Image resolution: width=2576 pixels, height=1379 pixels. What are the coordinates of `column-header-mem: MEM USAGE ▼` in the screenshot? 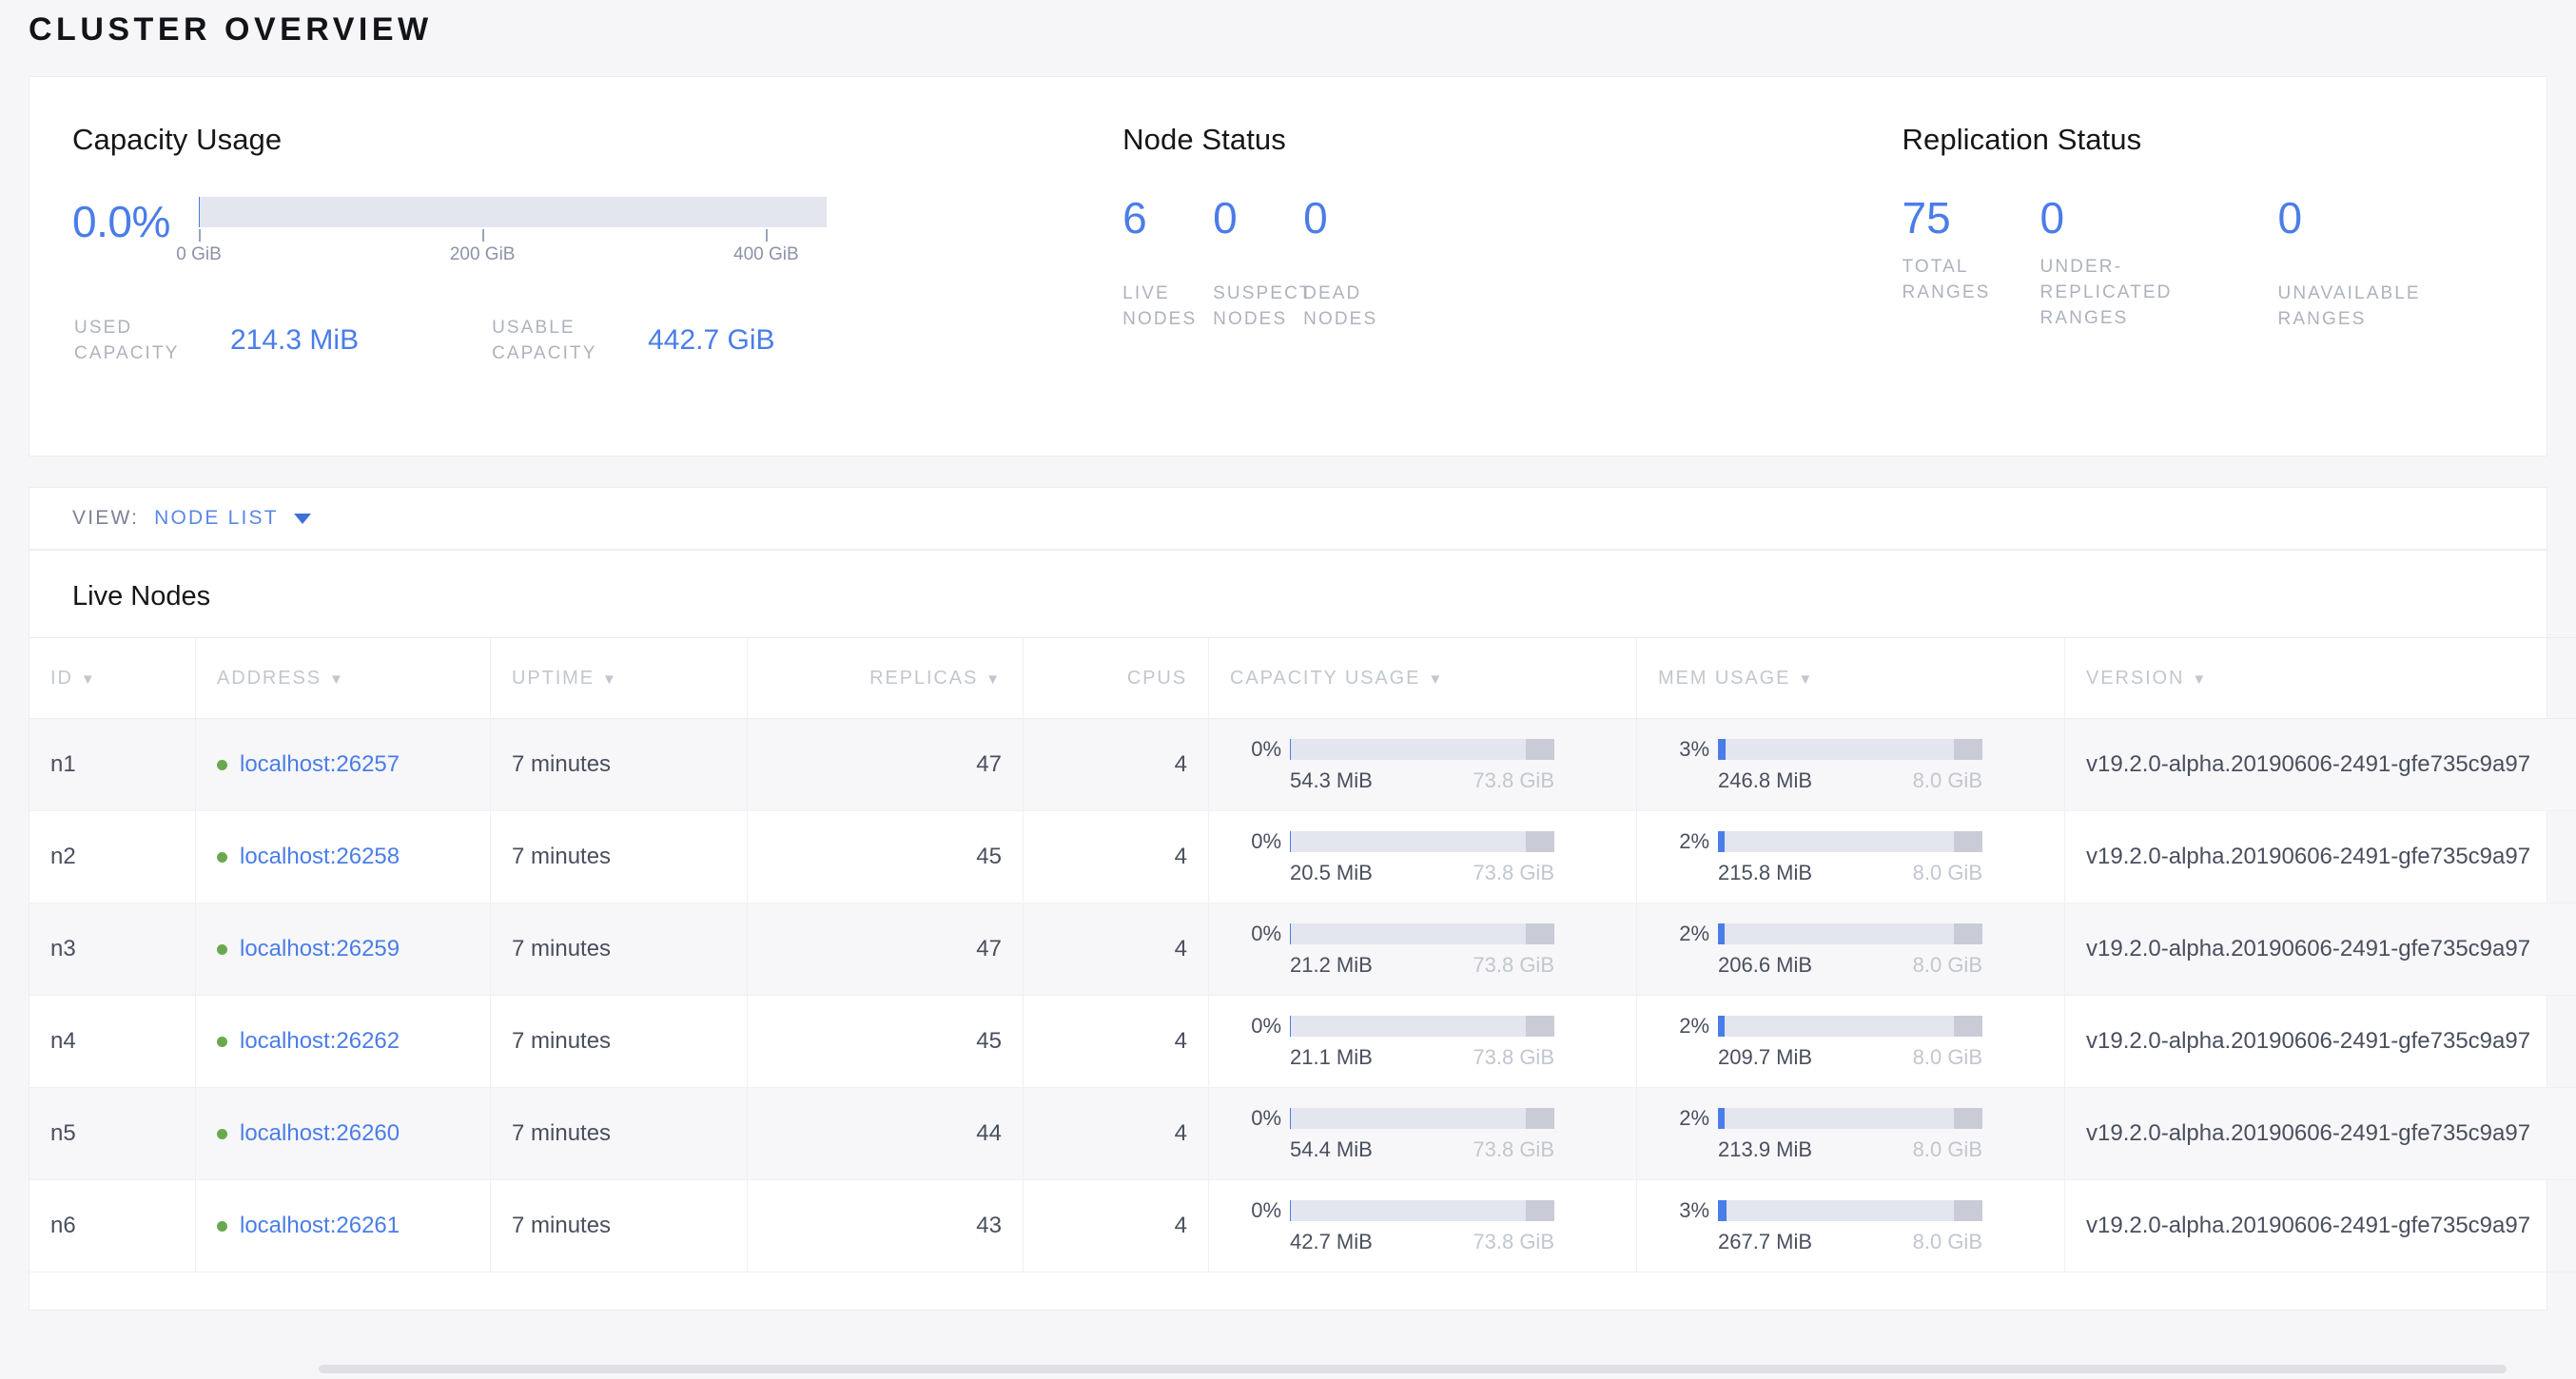 It's located at (1851, 678).